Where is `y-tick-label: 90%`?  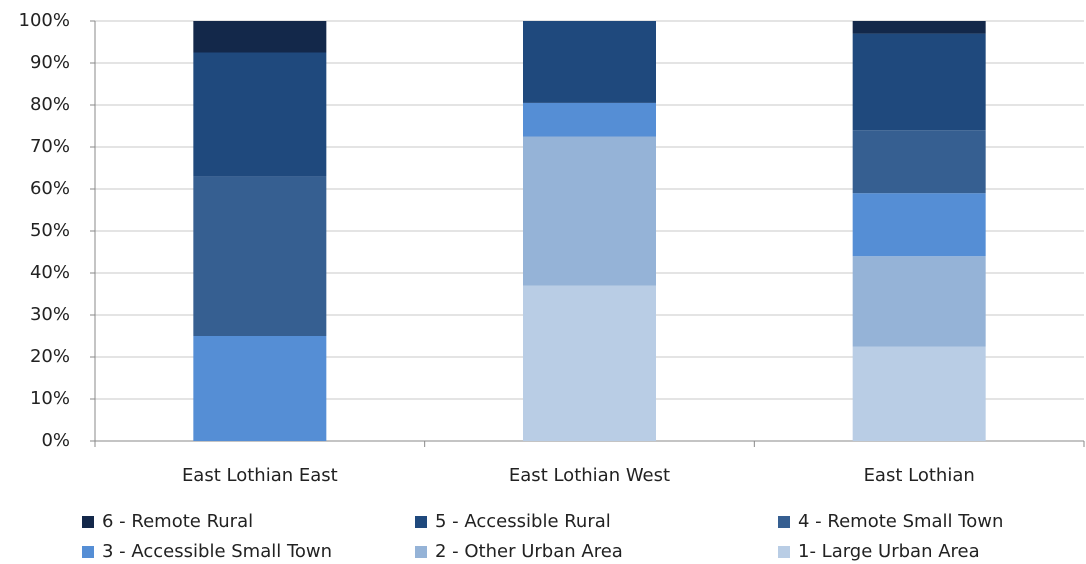 y-tick-label: 90% is located at coordinates (50, 62).